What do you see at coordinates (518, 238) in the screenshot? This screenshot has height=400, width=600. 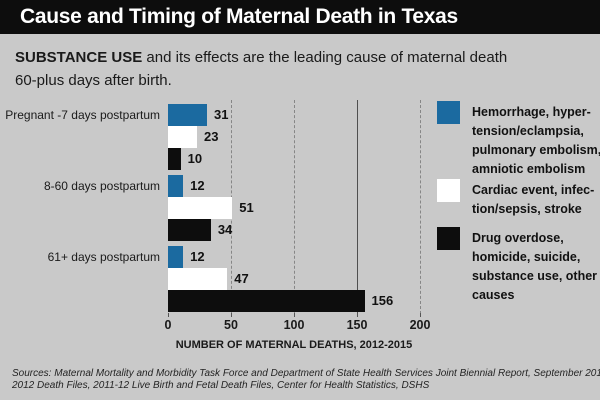 I see `legend-text-line: Drug overdose,` at bounding box center [518, 238].